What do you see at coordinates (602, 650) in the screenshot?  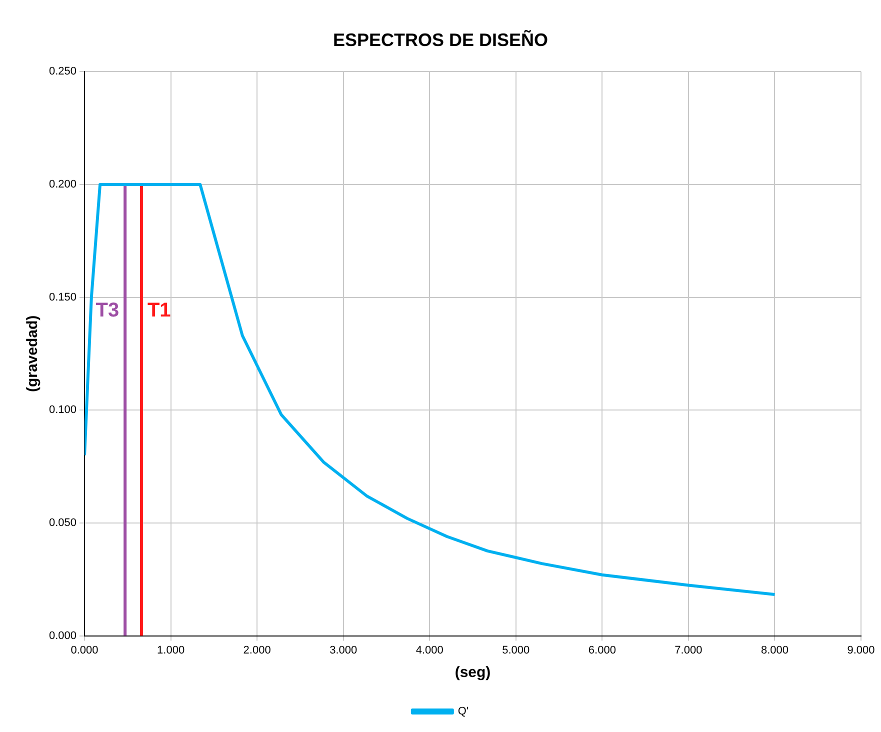 I see `x-tick-label: 6.000` at bounding box center [602, 650].